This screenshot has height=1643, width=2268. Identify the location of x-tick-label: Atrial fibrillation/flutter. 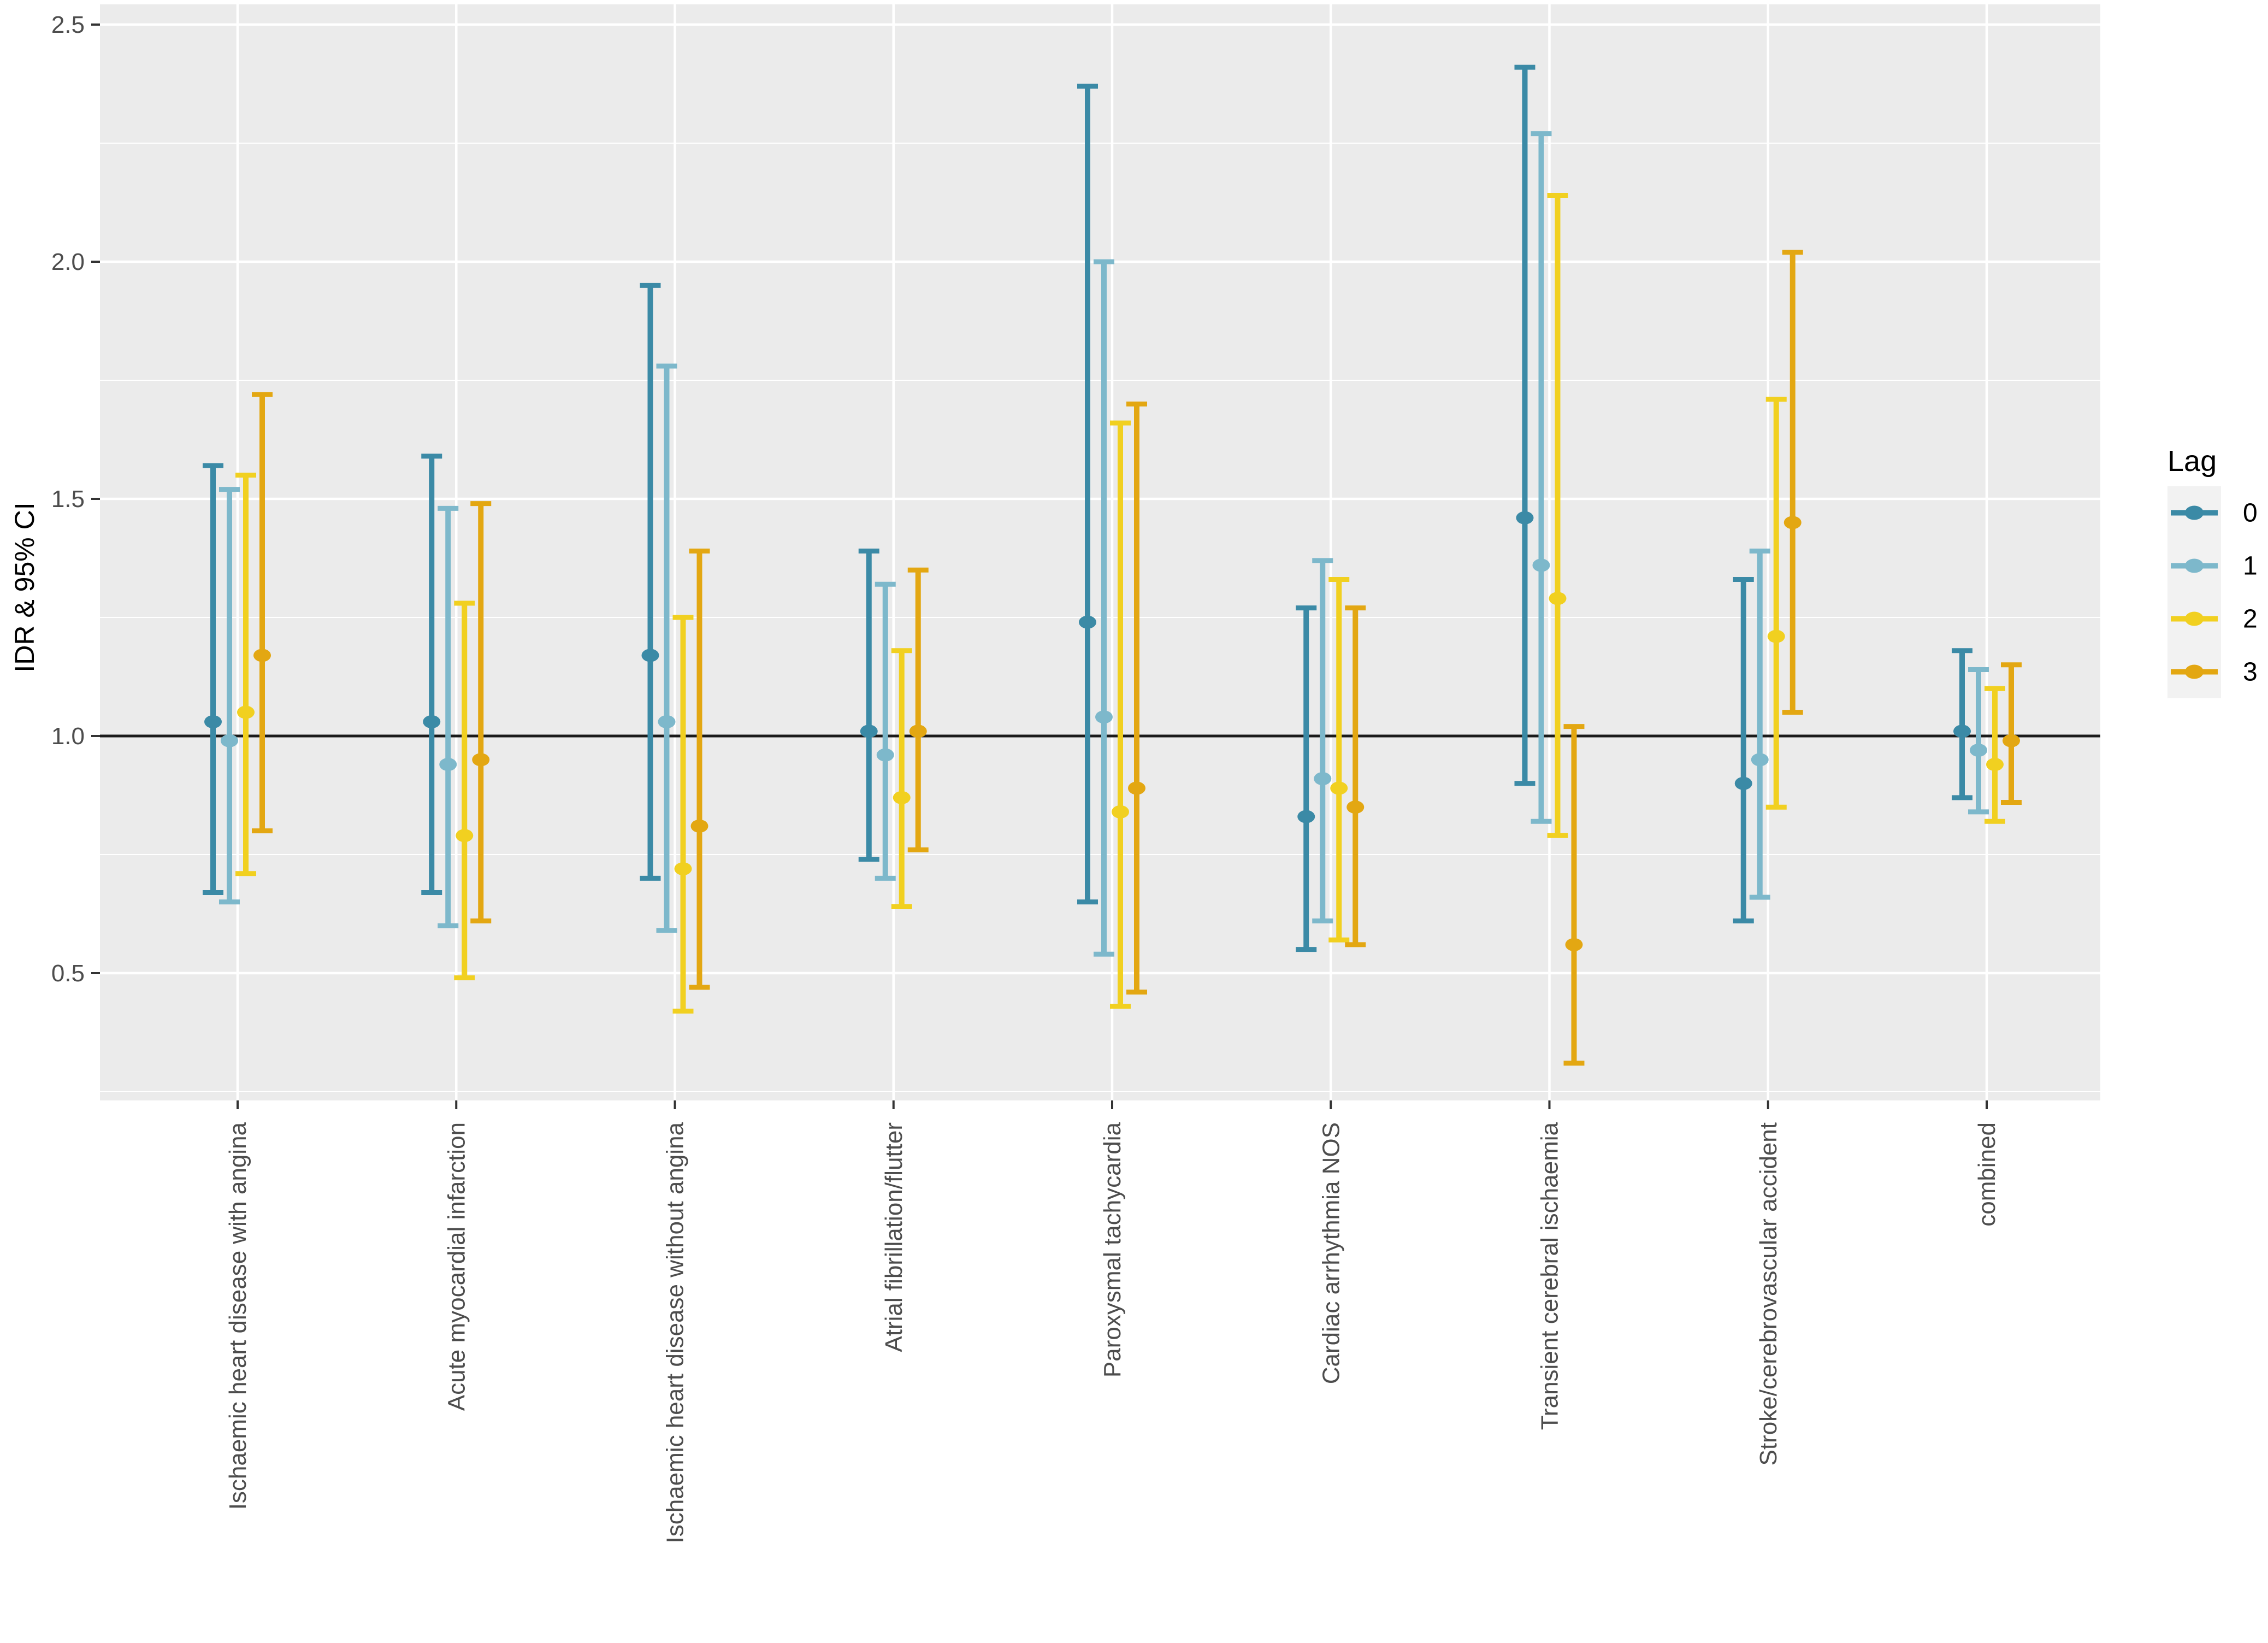
(894, 1237).